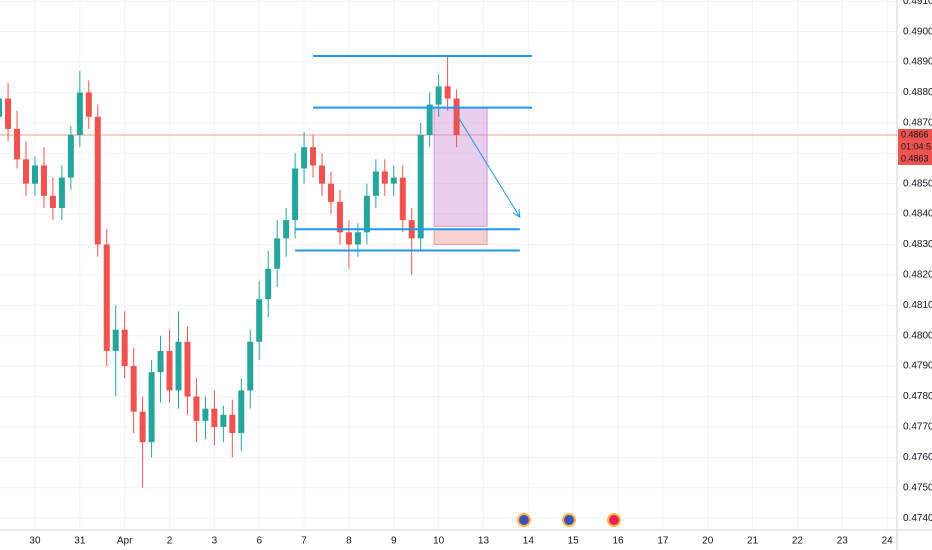  I want to click on last-price-label: 0.4866, so click(915, 134).